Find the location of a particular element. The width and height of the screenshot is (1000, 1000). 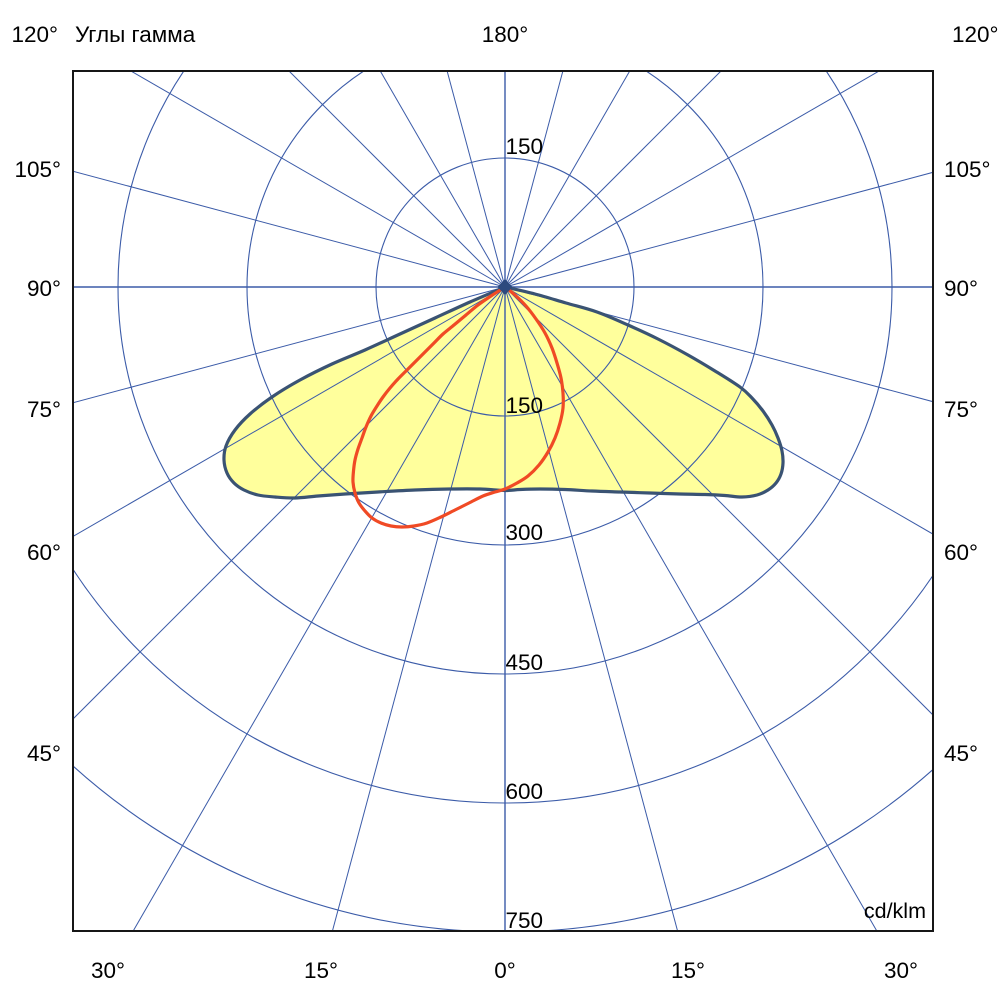

label-gamma-105-right: 105° is located at coordinates (967, 169).